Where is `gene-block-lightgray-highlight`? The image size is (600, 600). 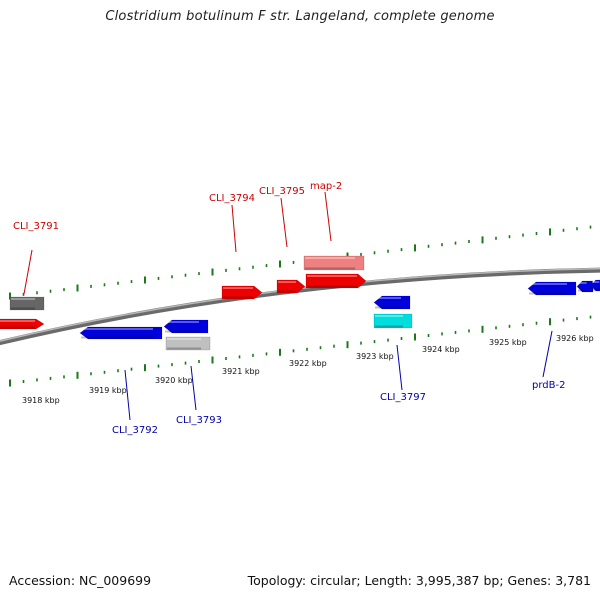 gene-block-lightgray-highlight is located at coordinates (184, 339).